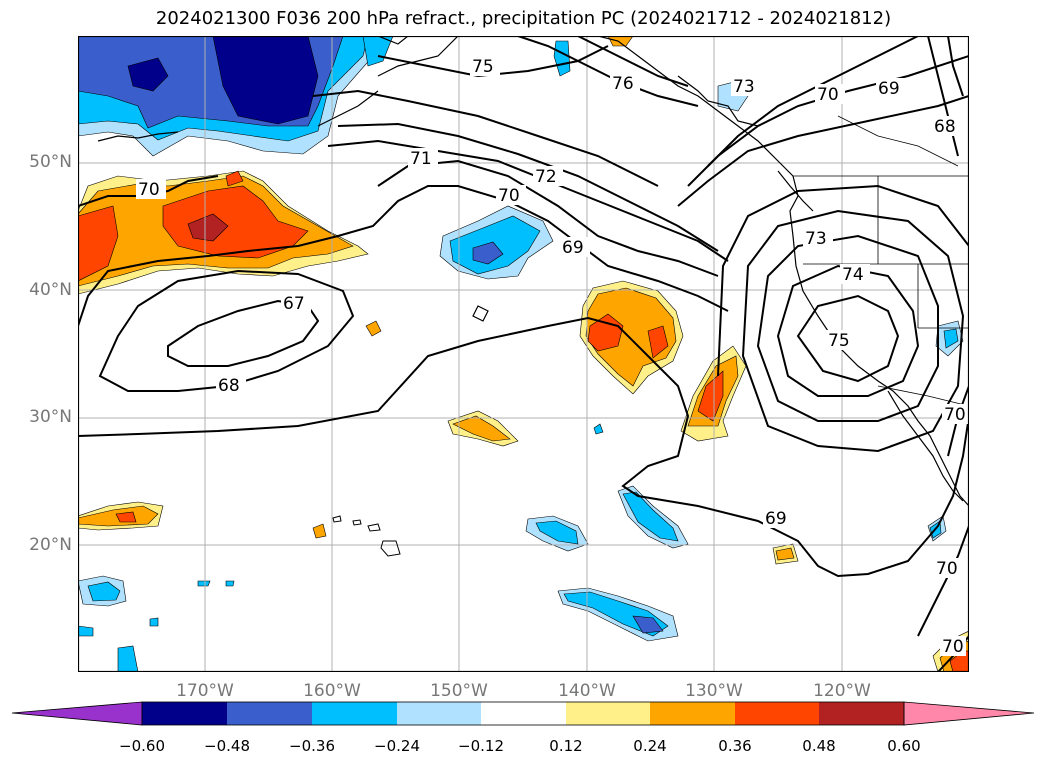 The image size is (1047, 765). I want to click on contour-label: 72, so click(546, 177).